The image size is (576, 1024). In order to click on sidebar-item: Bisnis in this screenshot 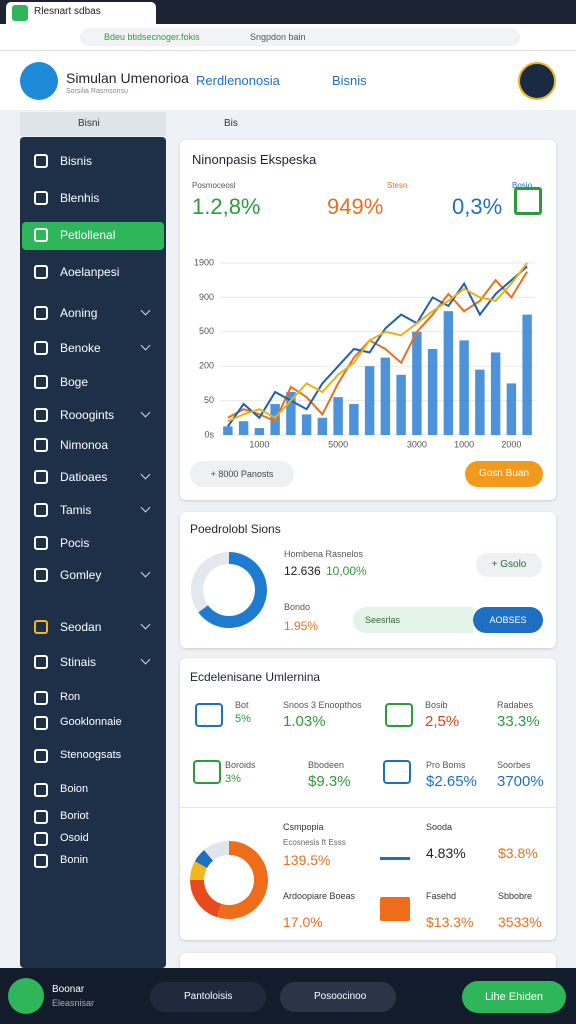, I will do `click(76, 161)`.